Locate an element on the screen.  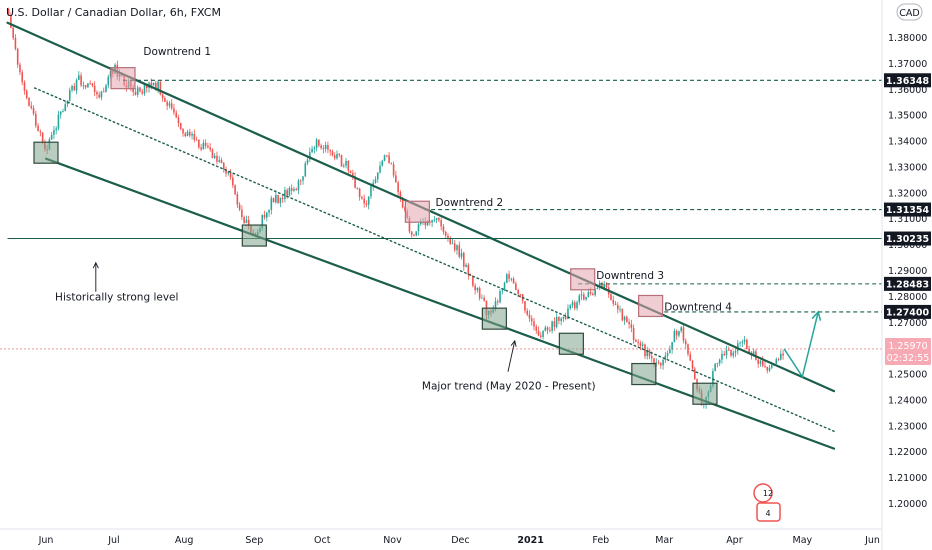
currency-badge-frame is located at coordinates (909, 12).